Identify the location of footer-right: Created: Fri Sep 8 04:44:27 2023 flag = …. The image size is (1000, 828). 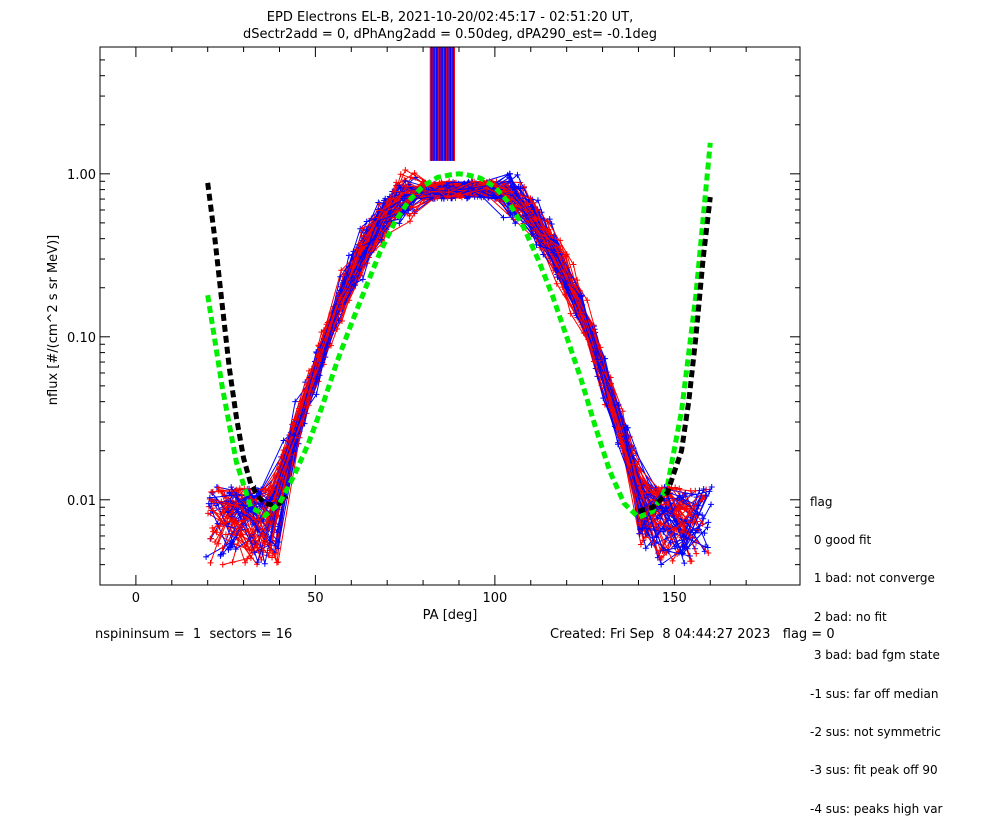
(692, 634).